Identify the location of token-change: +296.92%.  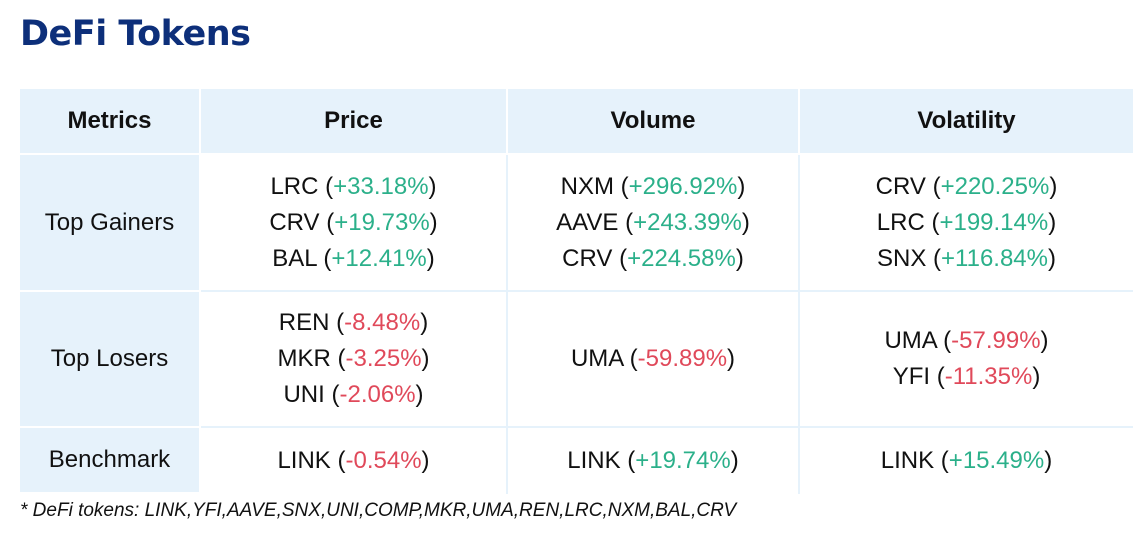
(683, 186).